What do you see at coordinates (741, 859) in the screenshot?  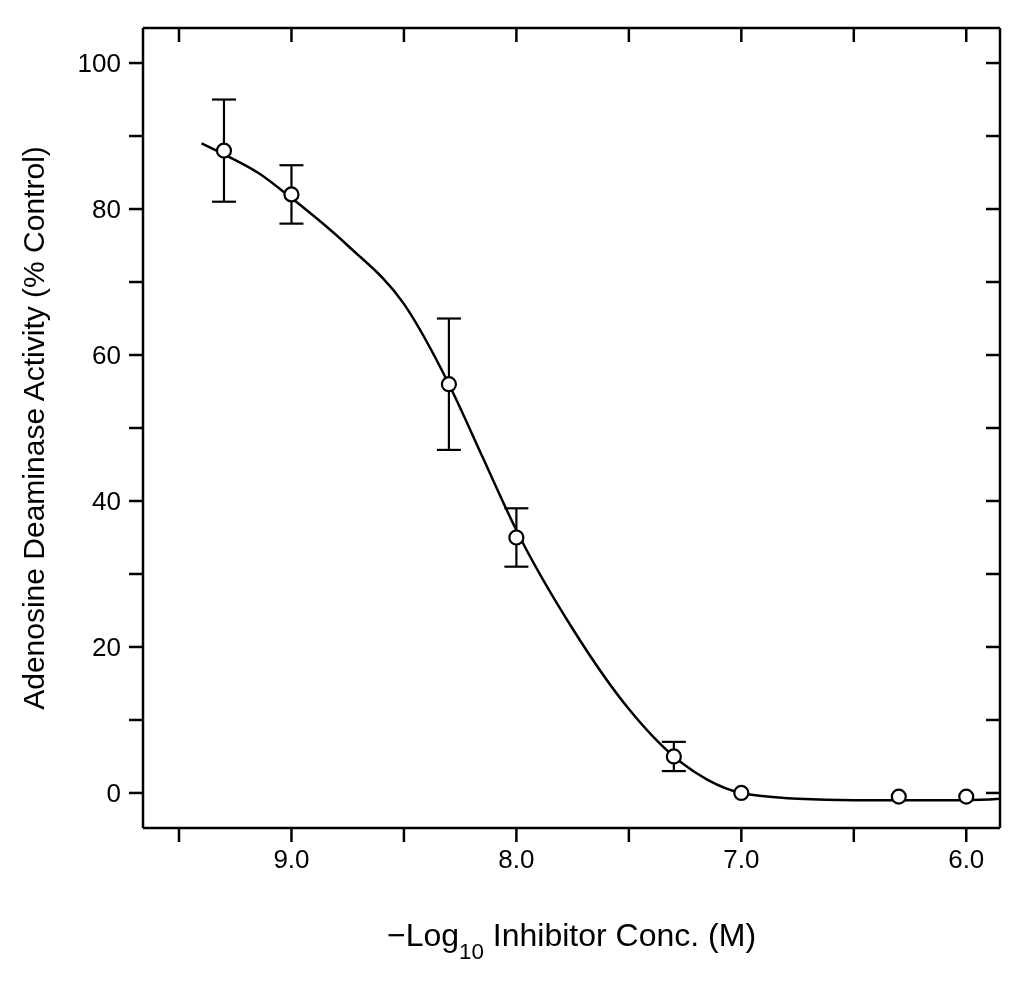 I see `x-tick-label: 7.0` at bounding box center [741, 859].